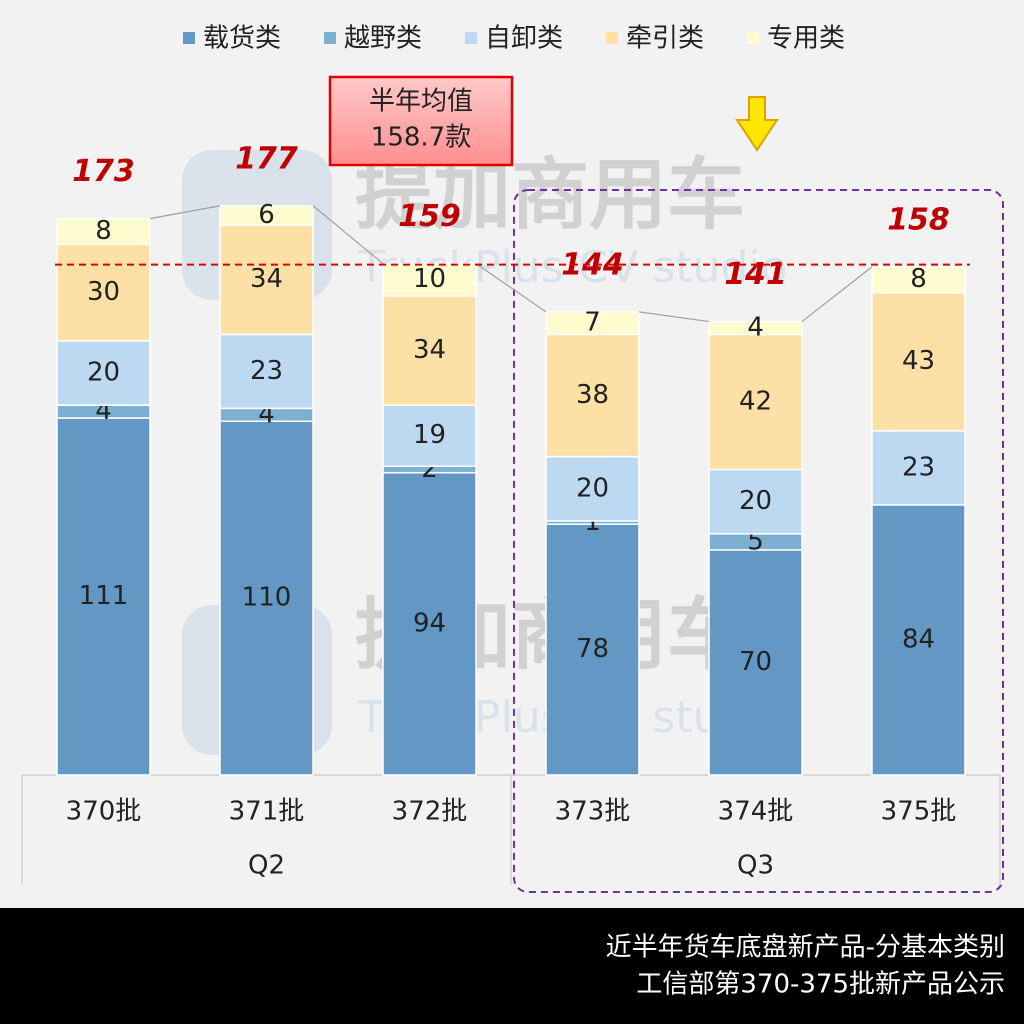 The width and height of the screenshot is (1024, 1024). I want to click on category-label: 370批, so click(104, 812).